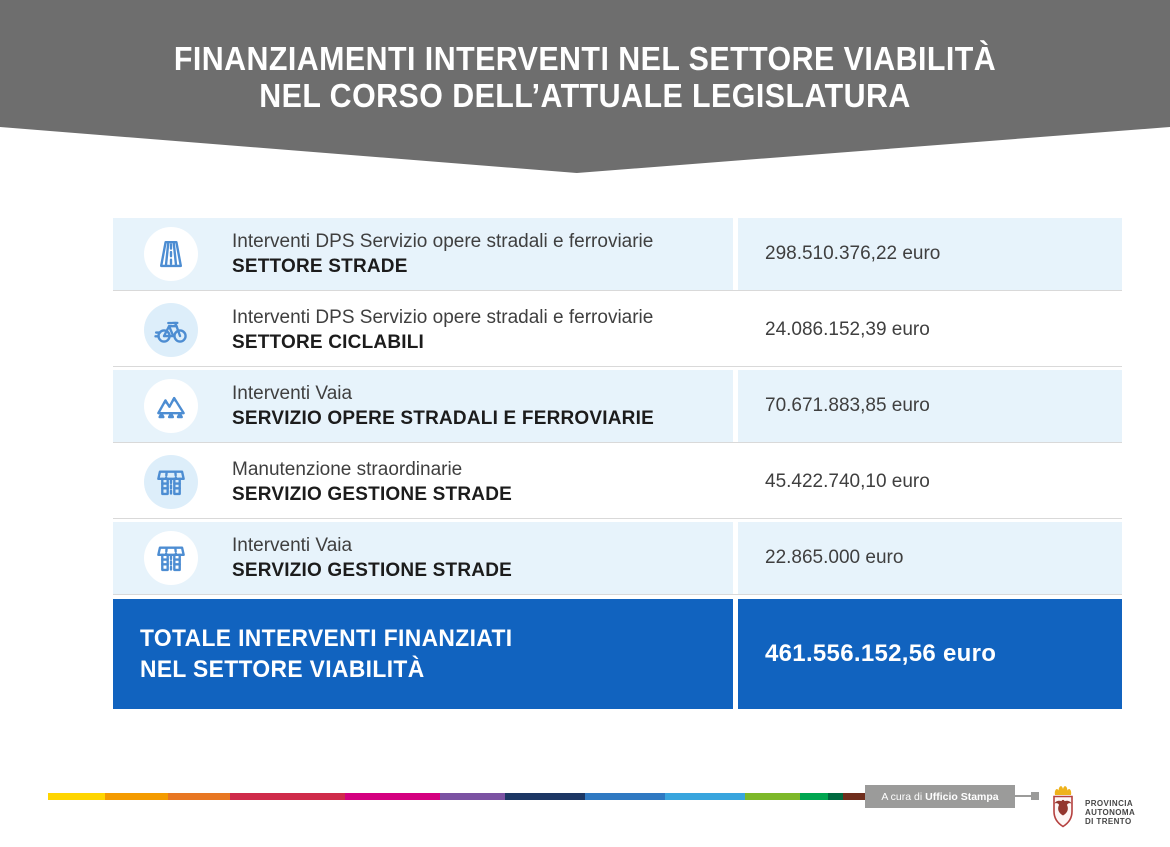  Describe the element at coordinates (930, 330) in the screenshot. I see `row-amount: 24.086.152,39 euro` at that location.